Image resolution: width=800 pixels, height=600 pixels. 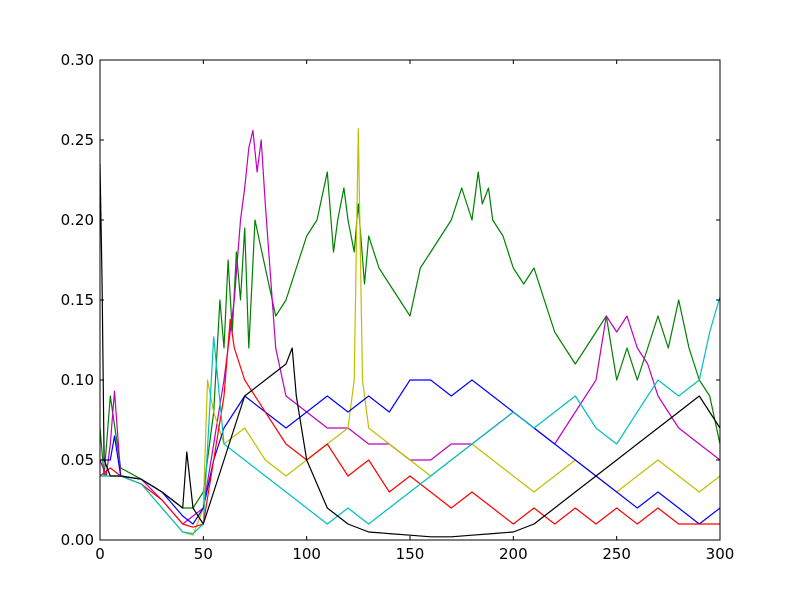 What do you see at coordinates (616, 554) in the screenshot?
I see `x-tick-label: 250` at bounding box center [616, 554].